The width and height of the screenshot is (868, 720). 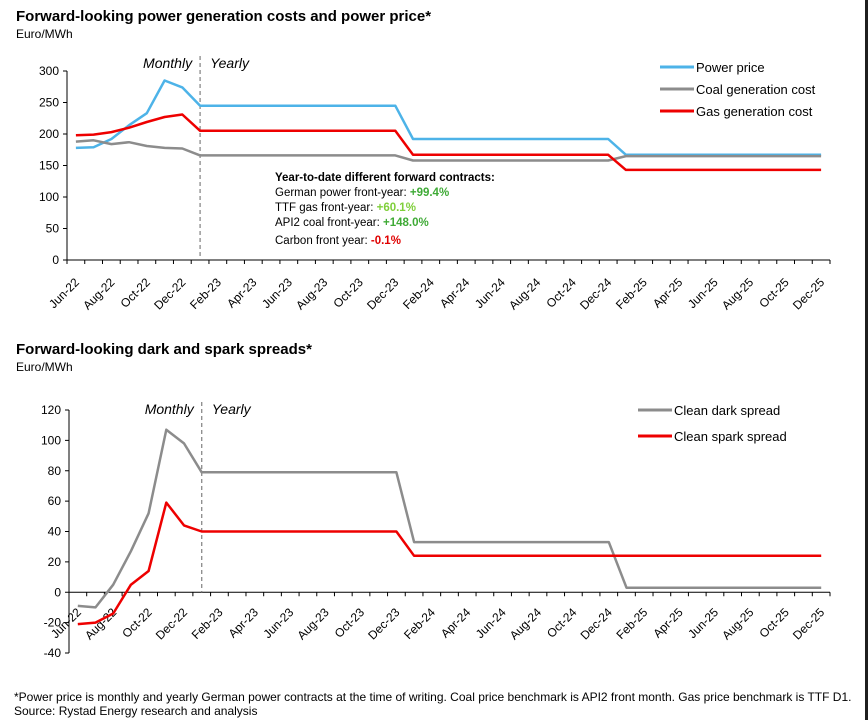 What do you see at coordinates (164, 349) in the screenshot?
I see `chart2-title: Forward-looking dark and spark spreads*` at bounding box center [164, 349].